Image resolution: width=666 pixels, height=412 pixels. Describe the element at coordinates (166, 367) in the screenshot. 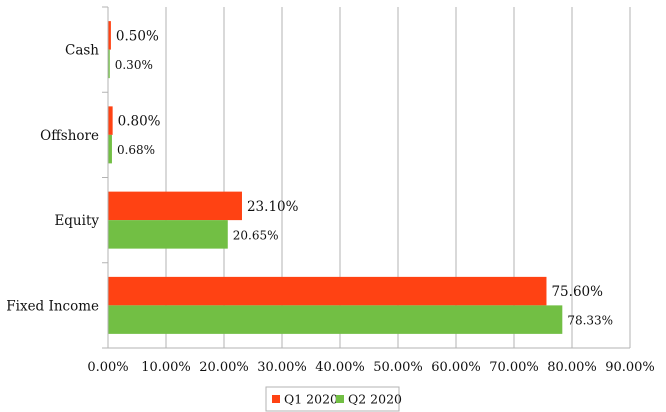

I see `x-tick-label: 10.00%` at that location.